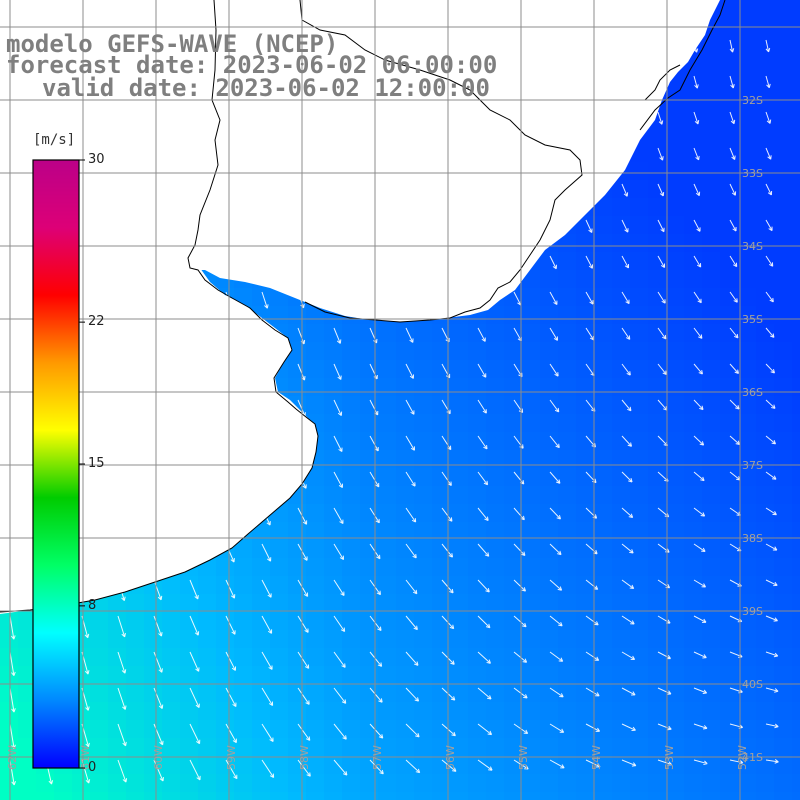 The image size is (800, 800). I want to click on lat-label: 40S, so click(752, 684).